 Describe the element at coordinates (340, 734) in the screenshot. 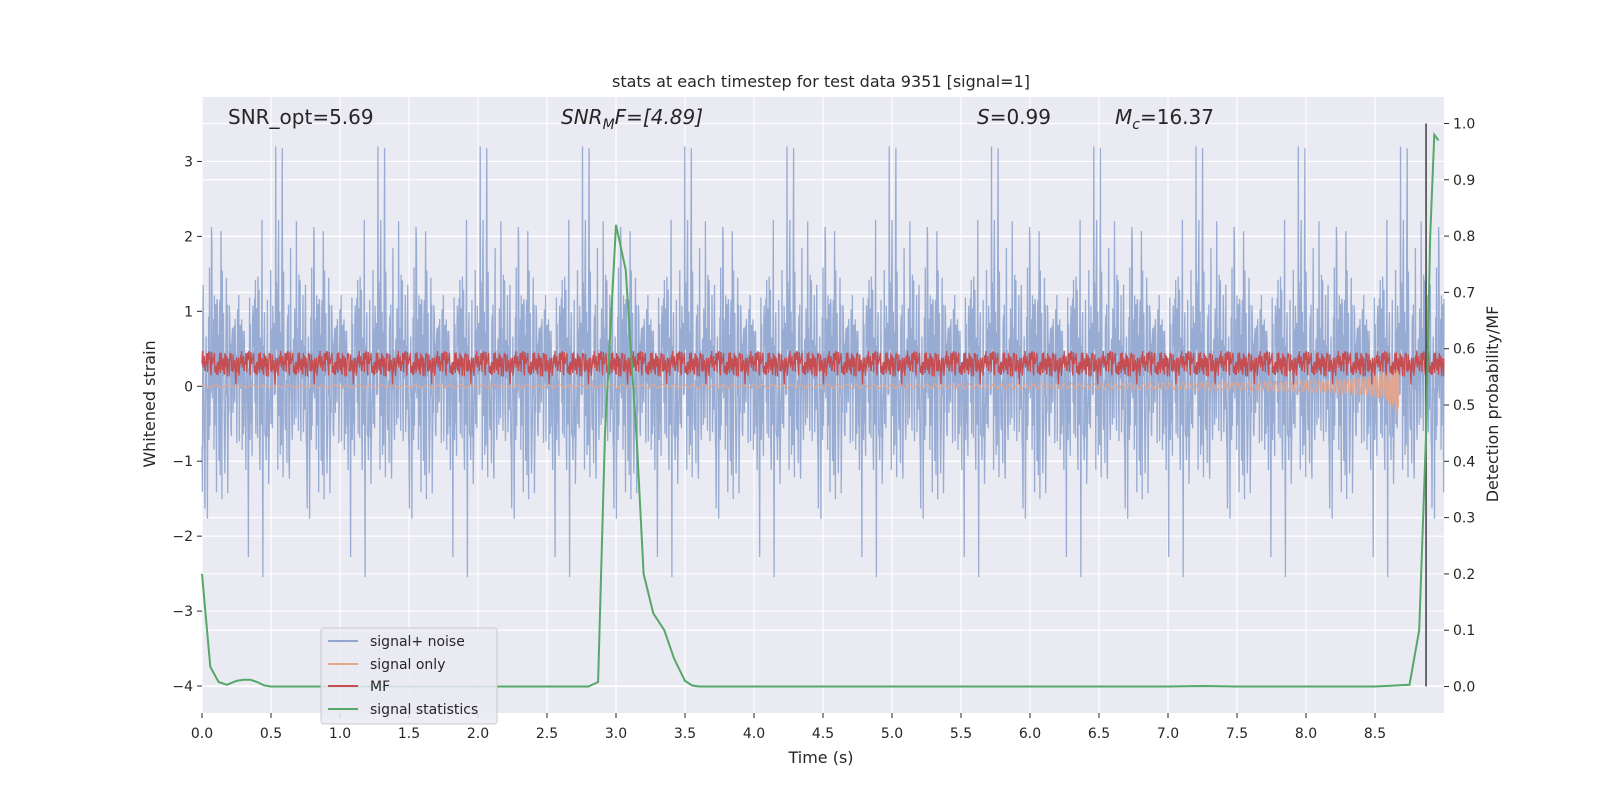

I see `x-tick-label: 1.0` at that location.